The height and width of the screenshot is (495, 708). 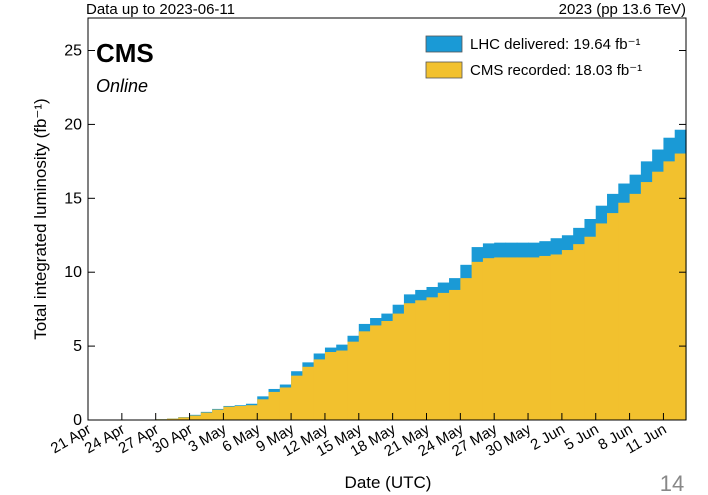 What do you see at coordinates (388, 482) in the screenshot?
I see `x-axis-label: Date (UTC)` at bounding box center [388, 482].